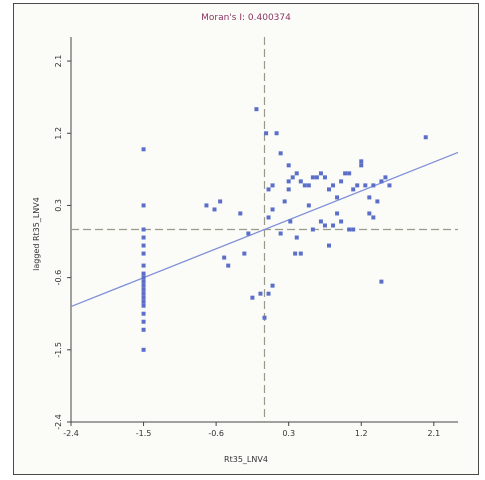  What do you see at coordinates (246, 18) in the screenshot?
I see `chart-title: Moran's I: 0.400374` at bounding box center [246, 18].